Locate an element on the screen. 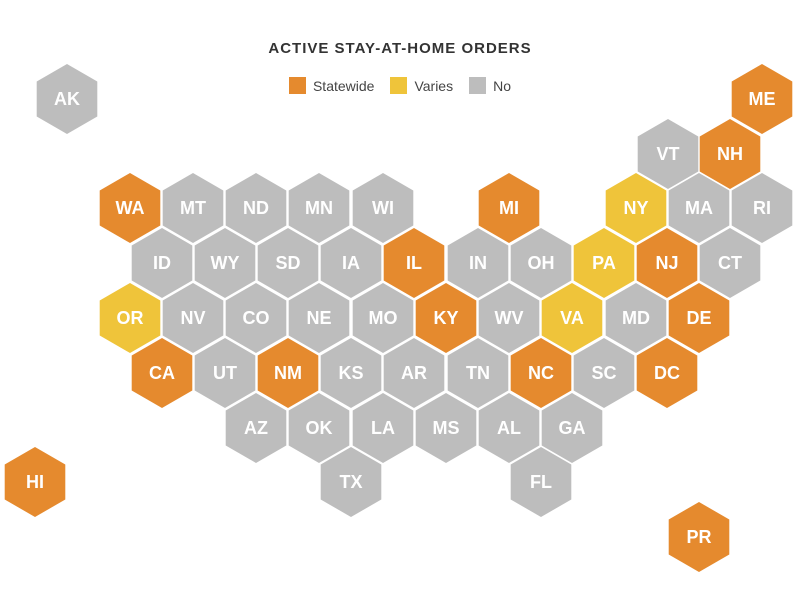  state-label-mt: MT is located at coordinates (193, 208).